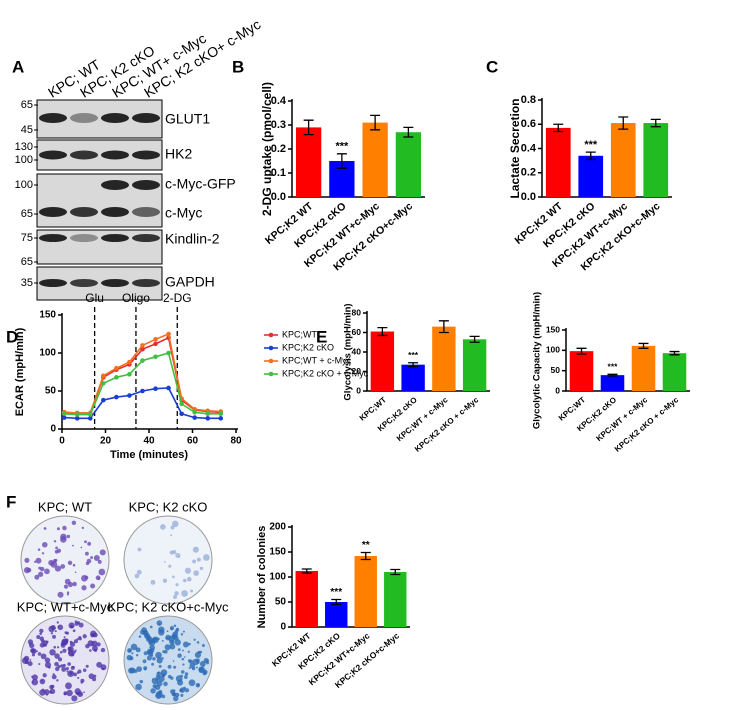 The height and width of the screenshot is (711, 732). What do you see at coordinates (572, 409) in the screenshot?
I see `x-tick-label: KPC;WT` at bounding box center [572, 409].